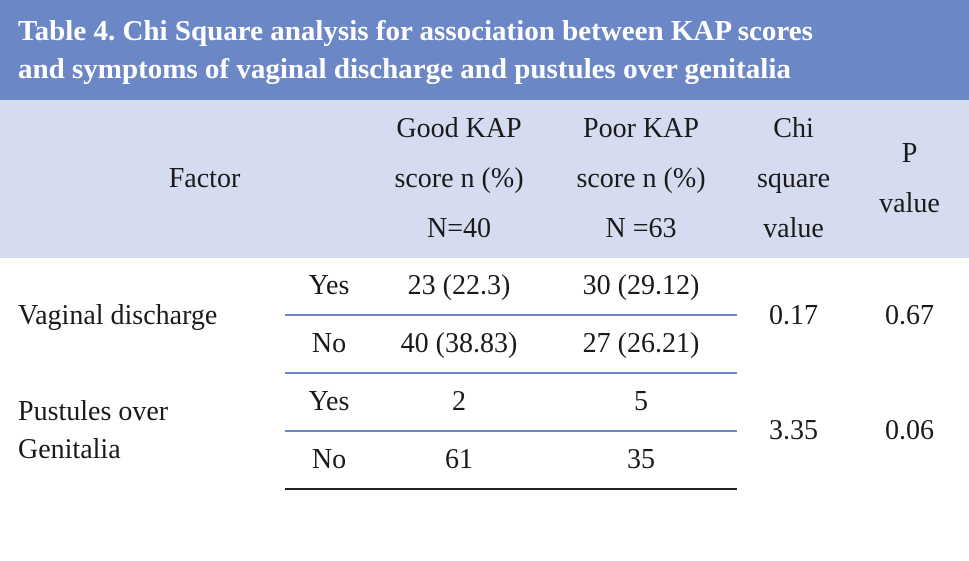  What do you see at coordinates (459, 344) in the screenshot?
I see `vaginal-no-good: 40 (38.83)` at bounding box center [459, 344].